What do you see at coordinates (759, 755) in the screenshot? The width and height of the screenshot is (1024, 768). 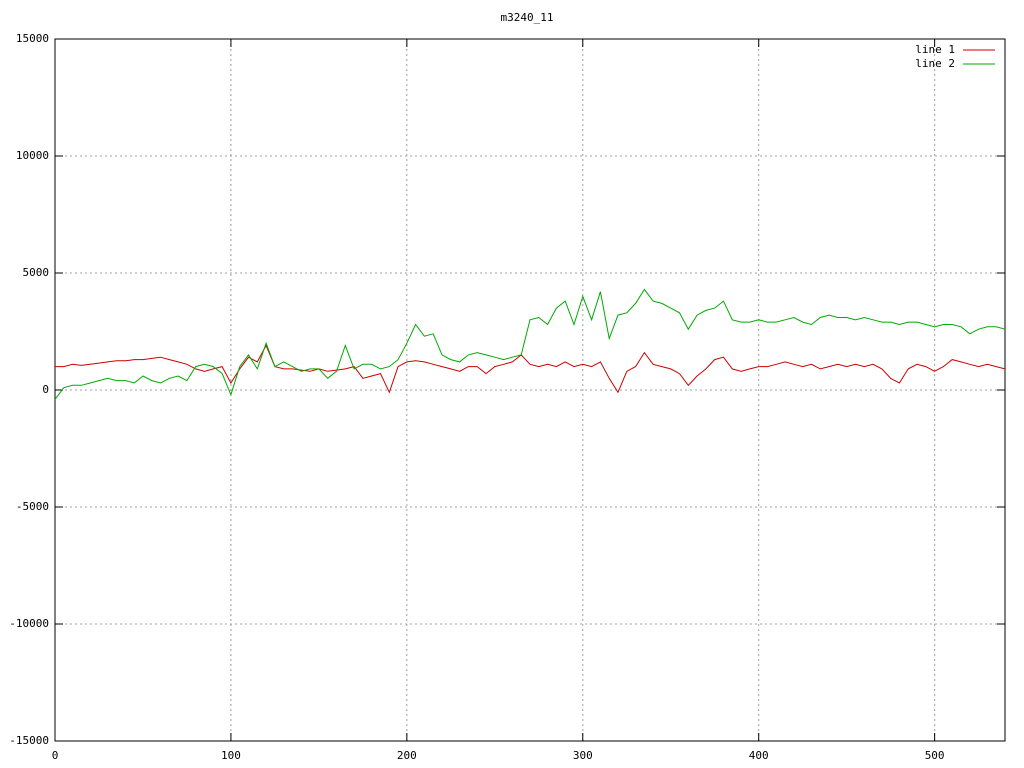 I see `x-tick-label: 400` at bounding box center [759, 755].